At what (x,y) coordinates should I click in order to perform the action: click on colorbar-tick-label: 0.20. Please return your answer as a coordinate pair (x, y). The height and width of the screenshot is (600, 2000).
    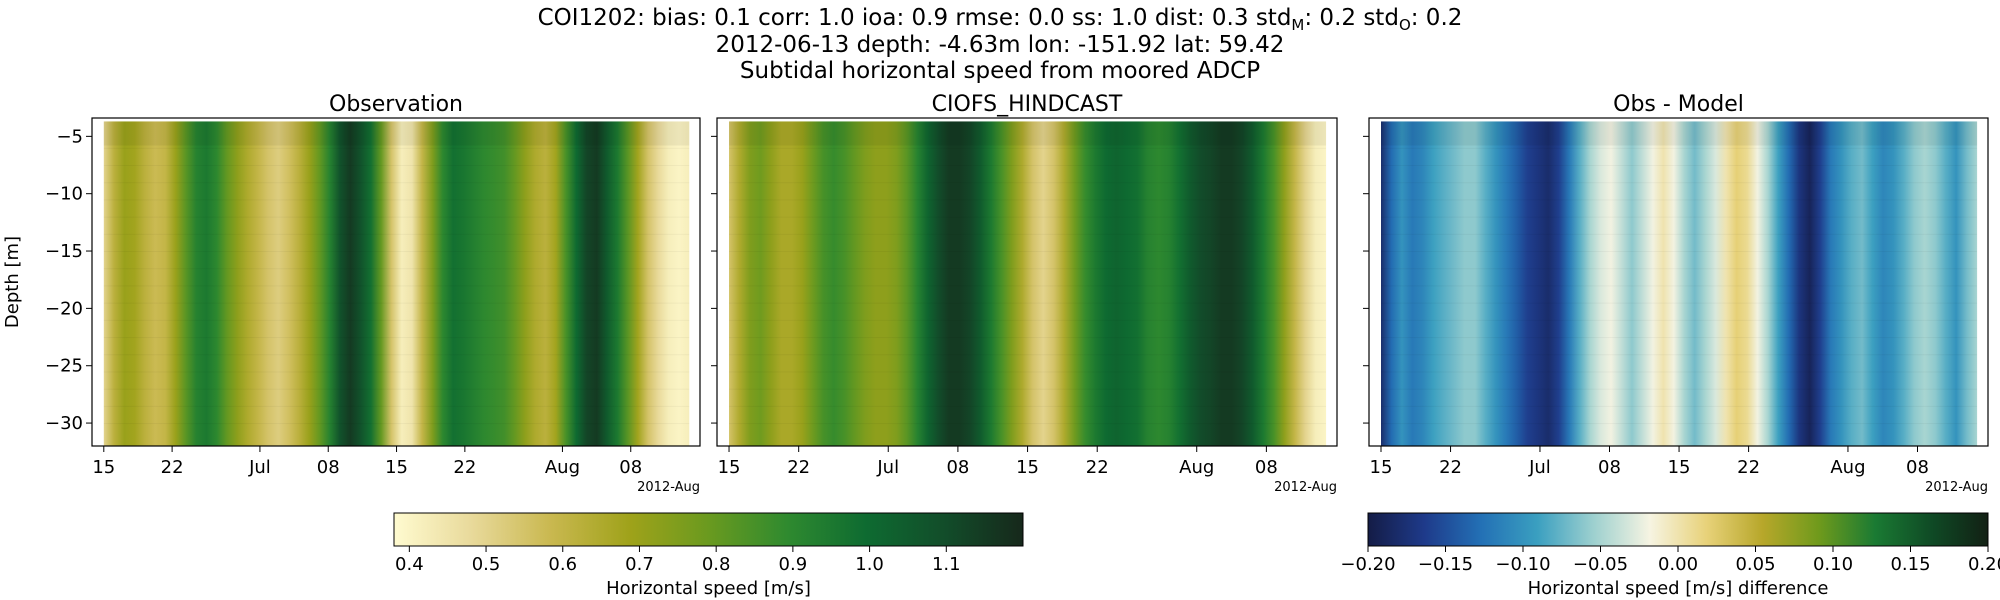
    Looking at the image, I should click on (1984, 564).